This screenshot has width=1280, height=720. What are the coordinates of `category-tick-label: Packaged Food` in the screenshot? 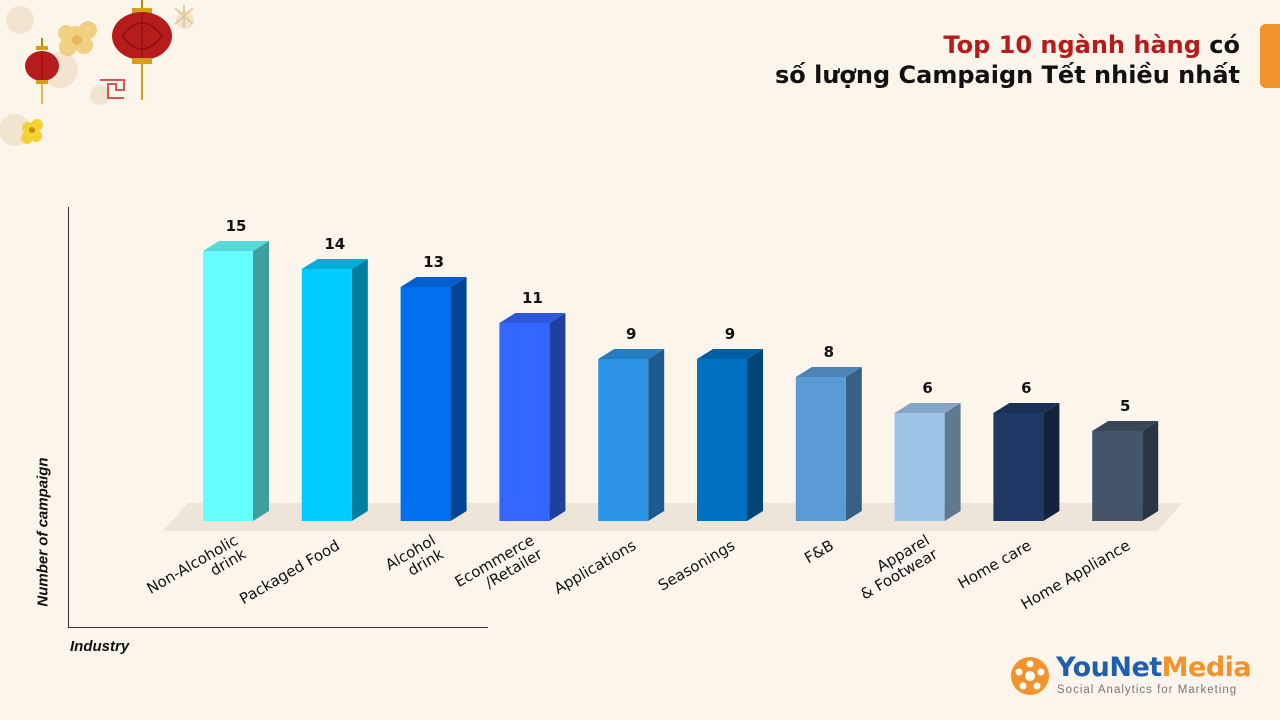 It's located at (289, 572).